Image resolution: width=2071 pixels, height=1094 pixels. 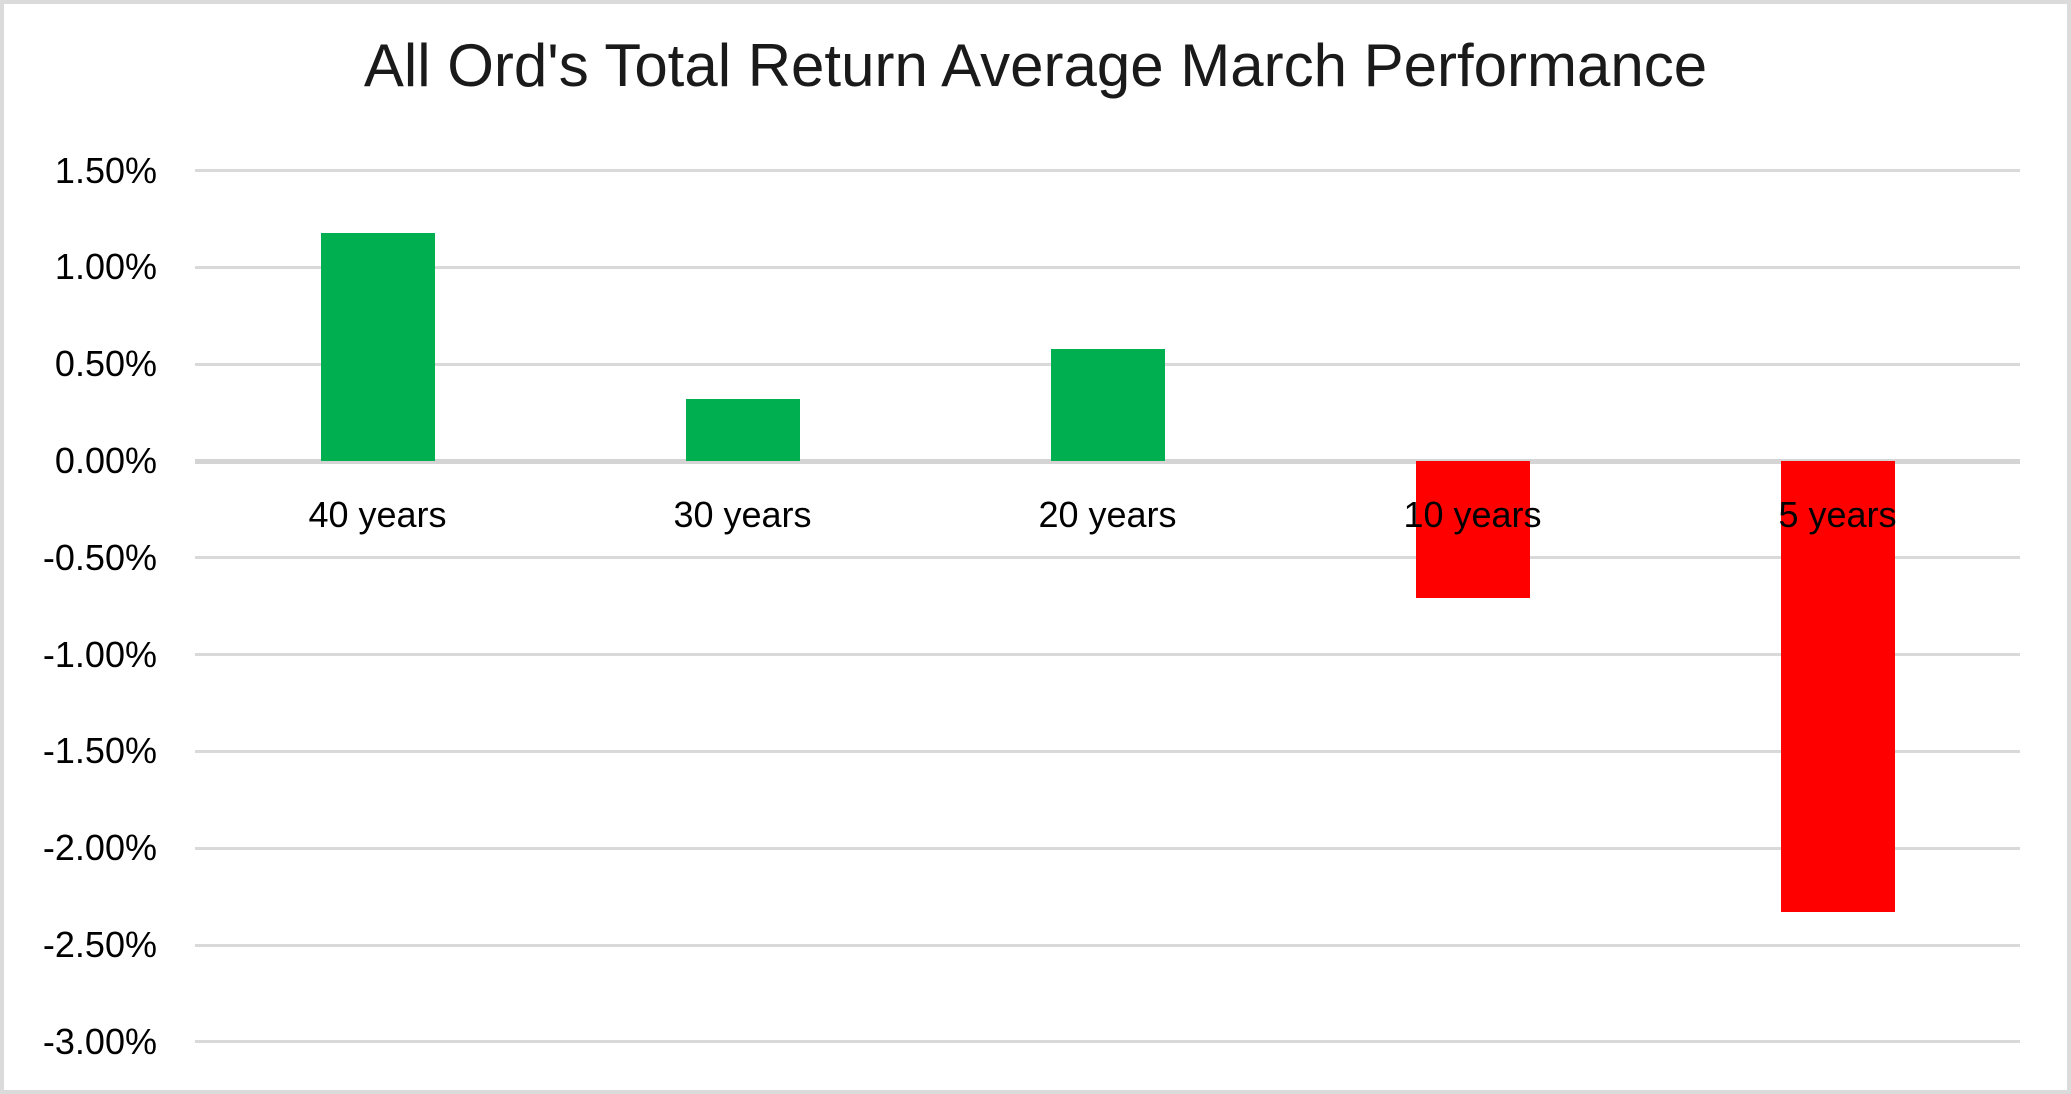 I want to click on x-axis-category-label: 20 years, so click(x=1107, y=514).